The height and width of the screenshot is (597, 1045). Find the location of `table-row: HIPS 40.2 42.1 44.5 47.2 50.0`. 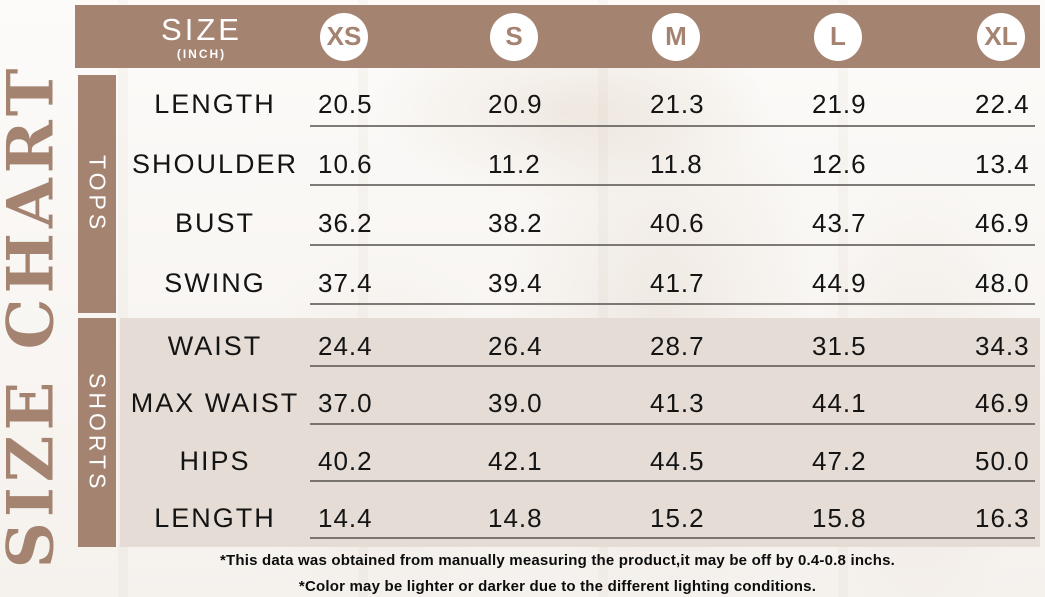

table-row: HIPS 40.2 42.1 44.5 47.2 50.0 is located at coordinates (580, 461).